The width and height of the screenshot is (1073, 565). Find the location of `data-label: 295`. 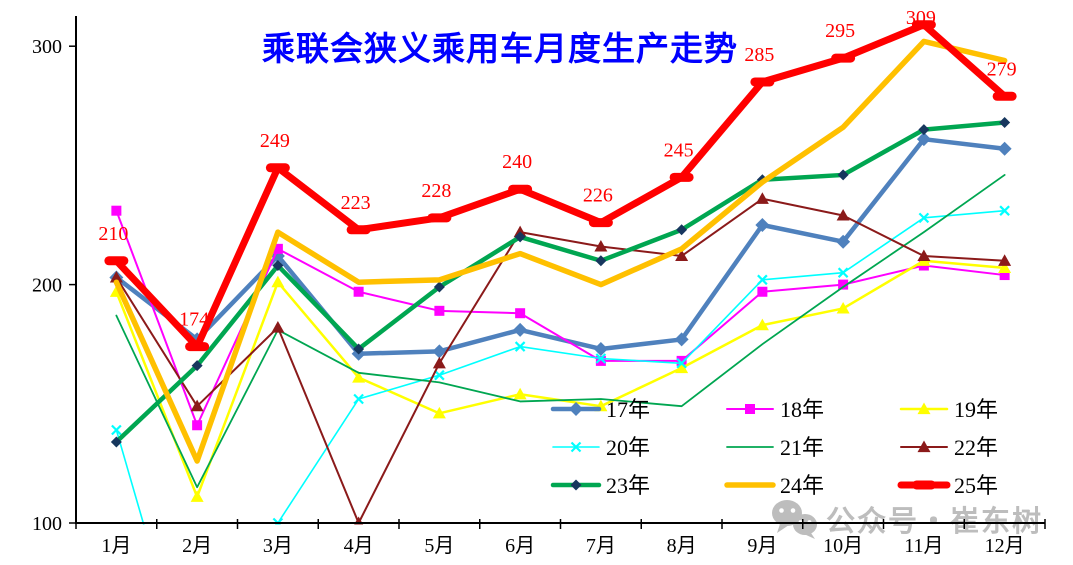

data-label: 295 is located at coordinates (840, 31).